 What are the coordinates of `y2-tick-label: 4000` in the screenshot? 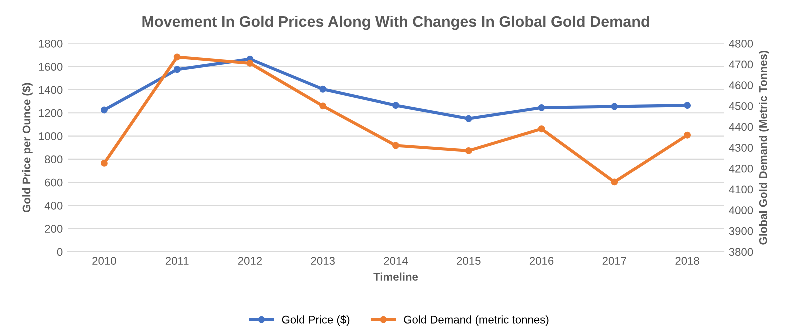 It's located at (741, 210).